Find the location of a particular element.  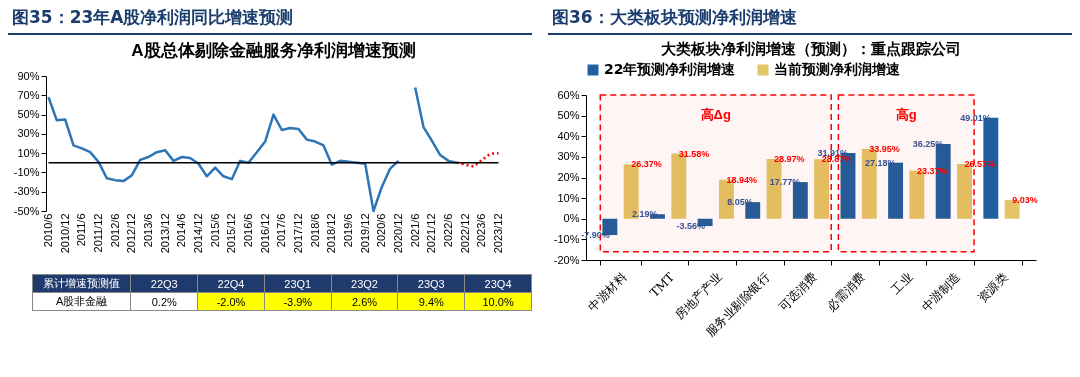

y-tick-label: 90% is located at coordinates (28, 75).